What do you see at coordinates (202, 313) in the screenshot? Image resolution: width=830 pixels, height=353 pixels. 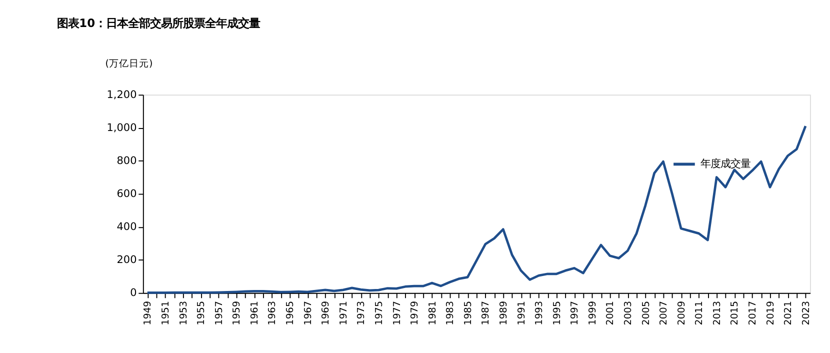 I see `x-tick-label: 1955` at bounding box center [202, 313].